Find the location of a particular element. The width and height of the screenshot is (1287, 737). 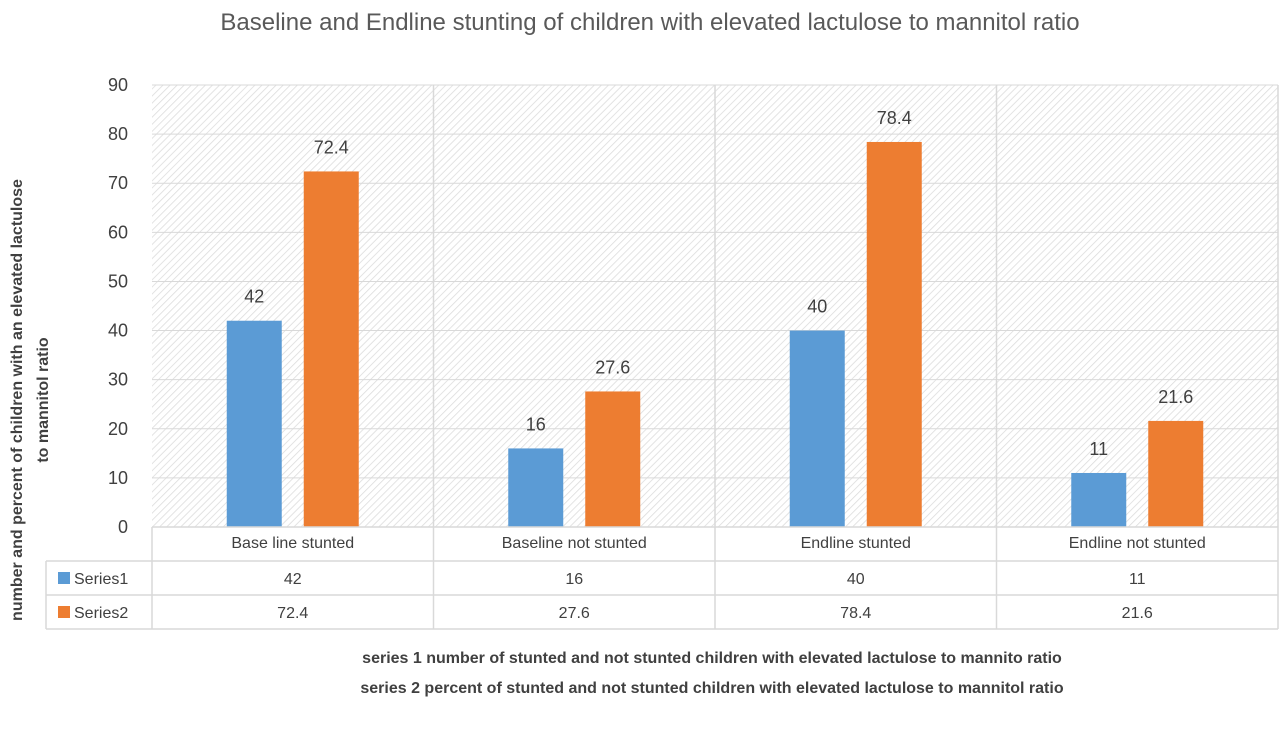

data-label: 21.6 is located at coordinates (1175, 397).